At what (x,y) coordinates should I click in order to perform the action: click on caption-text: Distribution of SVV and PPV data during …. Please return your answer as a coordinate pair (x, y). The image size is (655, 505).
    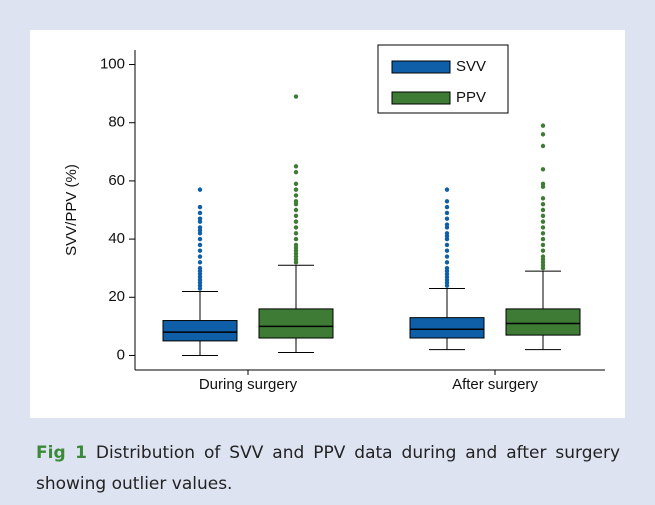
    Looking at the image, I should click on (328, 468).